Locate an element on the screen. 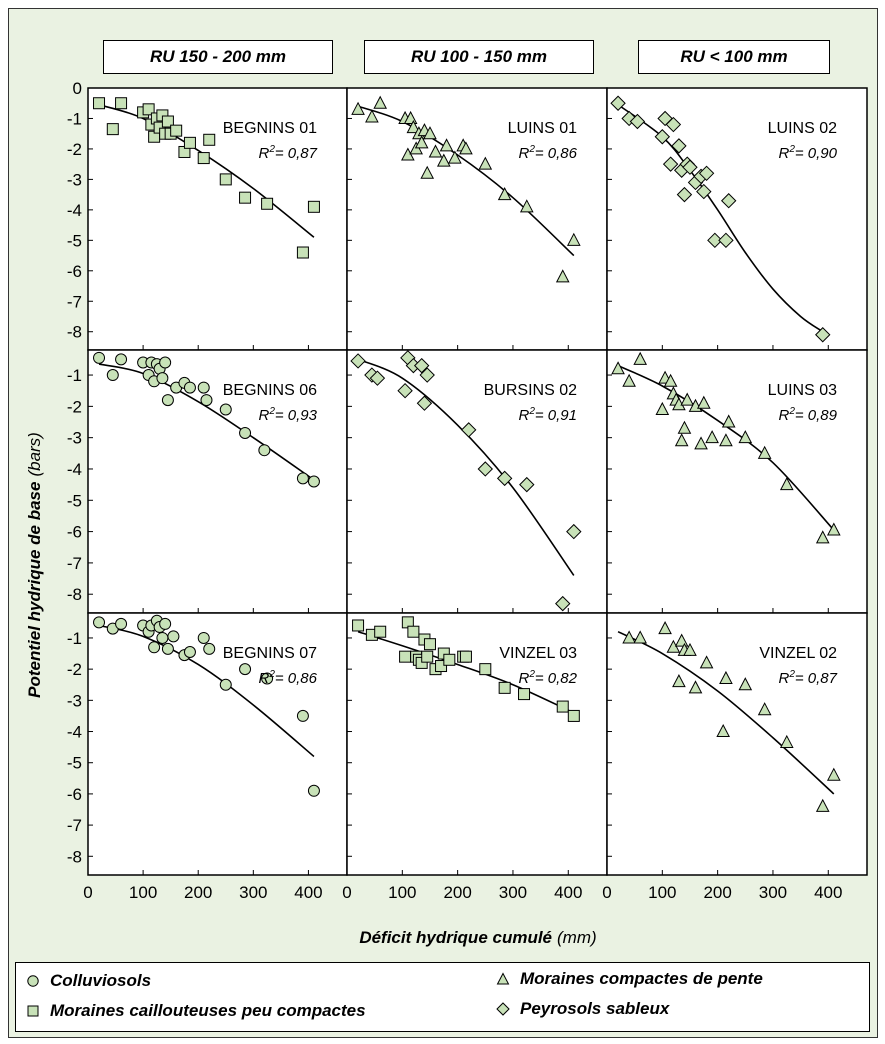  y-tick-label: 0 is located at coordinates (77, 88).